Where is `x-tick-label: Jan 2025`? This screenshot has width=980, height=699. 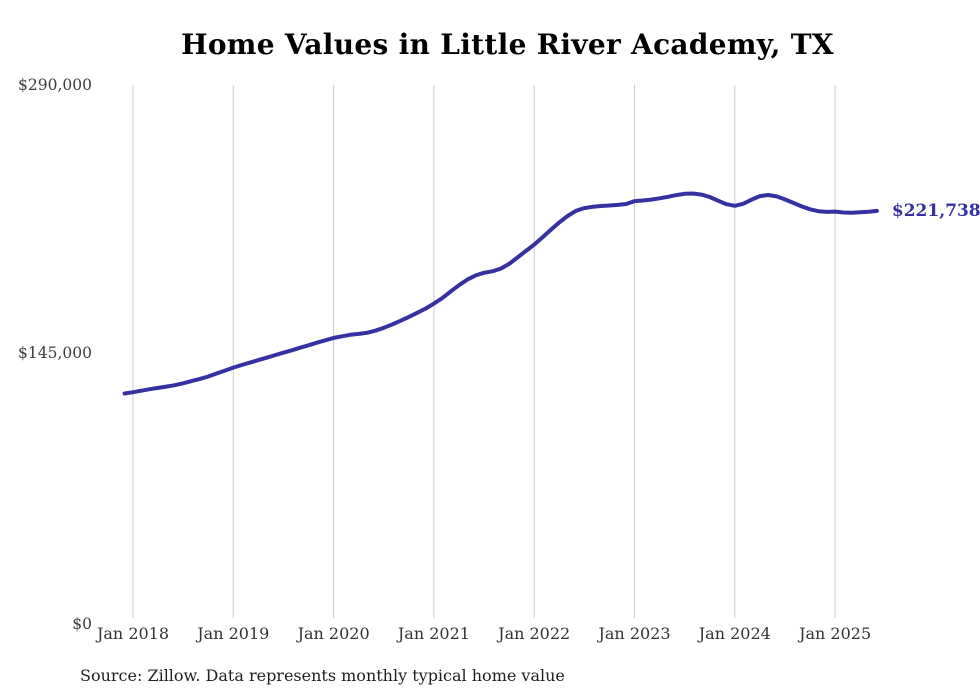 x-tick-label: Jan 2025 is located at coordinates (835, 633).